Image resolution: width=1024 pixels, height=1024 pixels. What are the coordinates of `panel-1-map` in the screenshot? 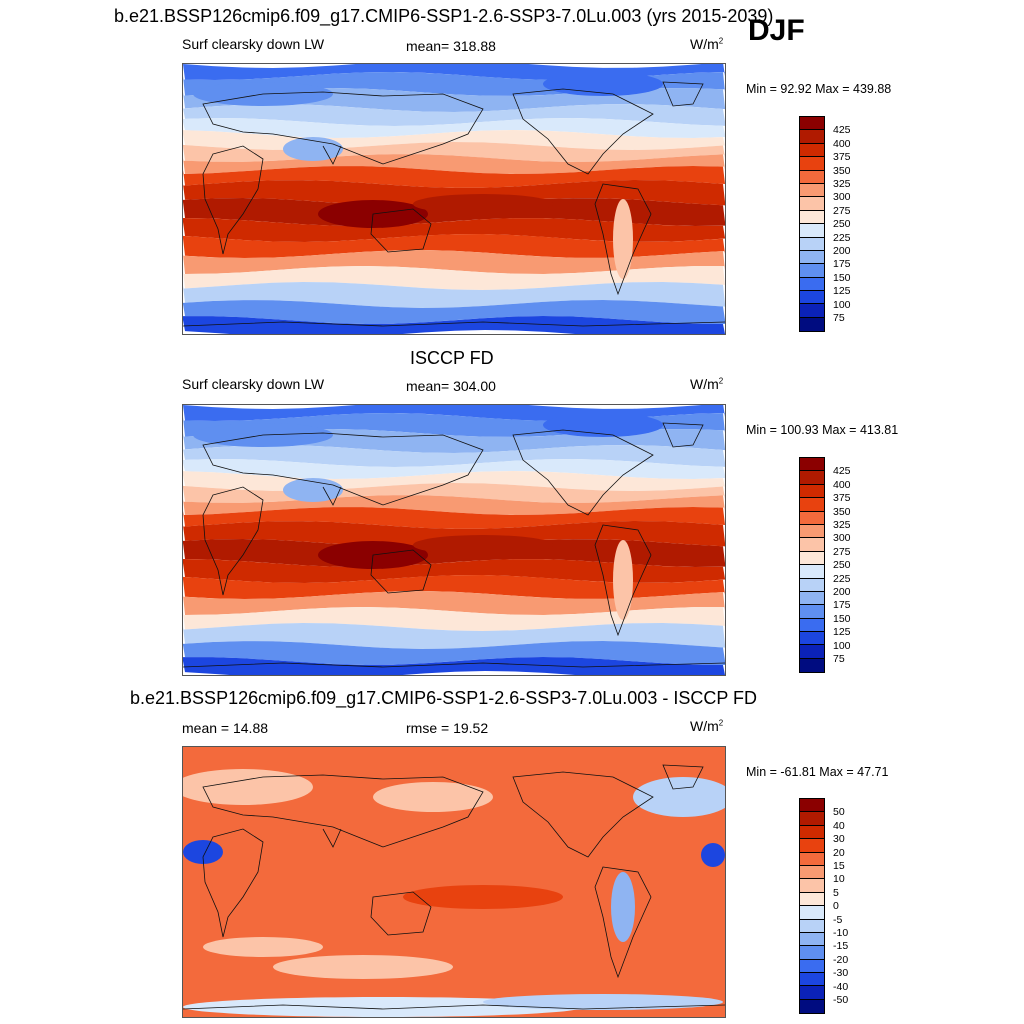 It's located at (454, 199).